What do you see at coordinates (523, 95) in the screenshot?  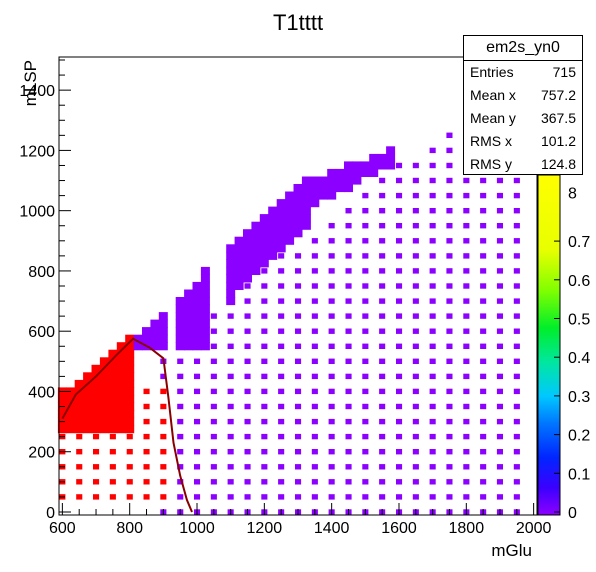 I see `stats-row: Mean x 757.2` at bounding box center [523, 95].